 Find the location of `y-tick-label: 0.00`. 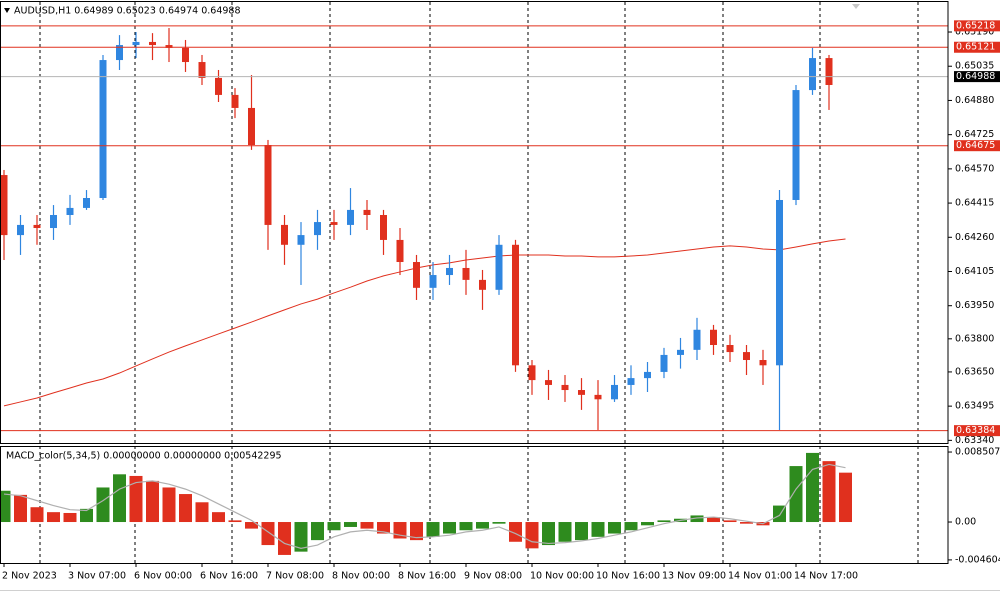

y-tick-label: 0.00 is located at coordinates (965, 522).